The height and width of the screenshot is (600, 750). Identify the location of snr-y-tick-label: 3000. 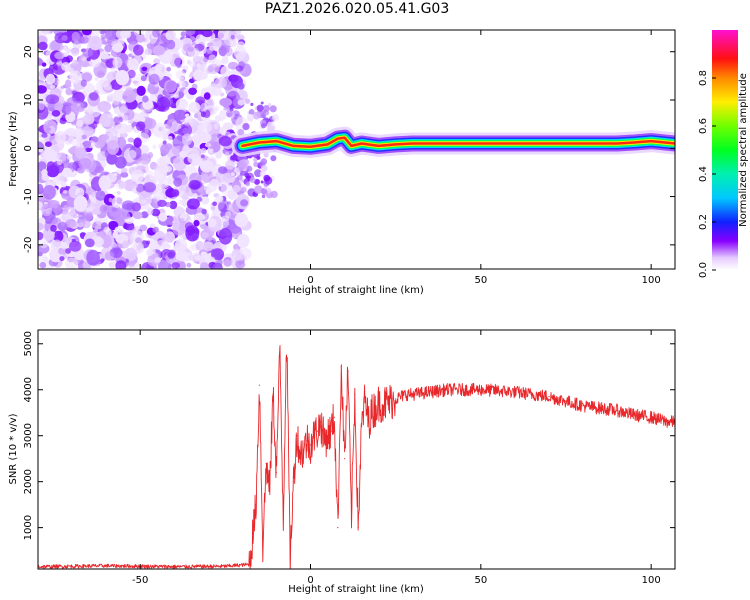
(28, 435).